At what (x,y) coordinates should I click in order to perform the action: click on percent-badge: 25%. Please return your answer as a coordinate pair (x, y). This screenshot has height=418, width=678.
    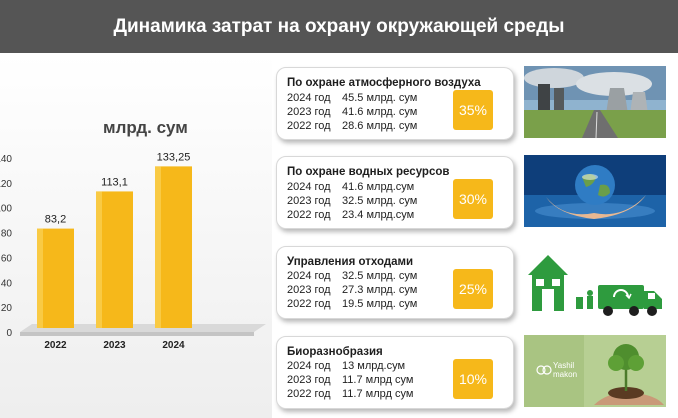
    Looking at the image, I should click on (473, 289).